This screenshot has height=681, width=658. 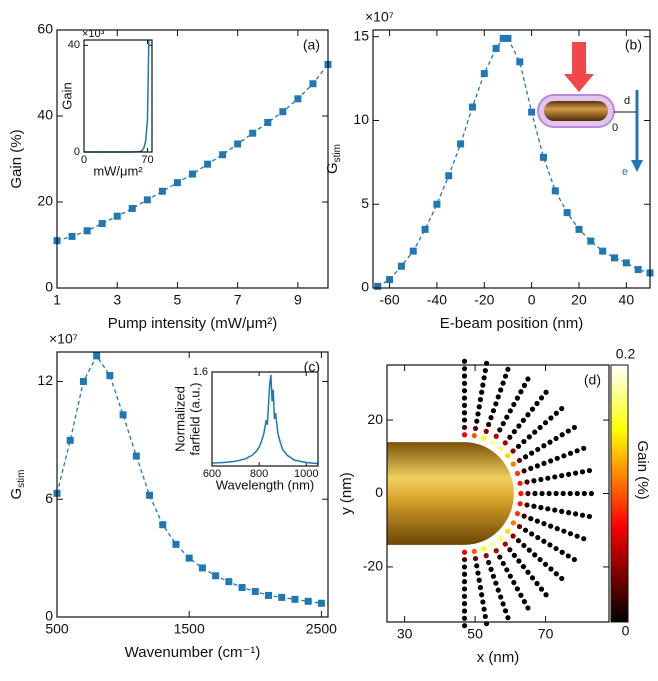 I want to click on colorbar-tick-label: 0, so click(x=626, y=631).